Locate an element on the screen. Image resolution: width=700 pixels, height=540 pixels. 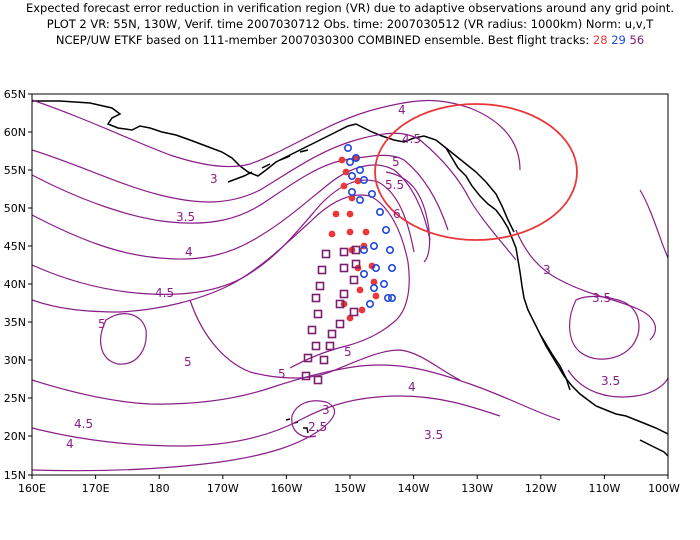
lon-label: 170W is located at coordinates (223, 488).